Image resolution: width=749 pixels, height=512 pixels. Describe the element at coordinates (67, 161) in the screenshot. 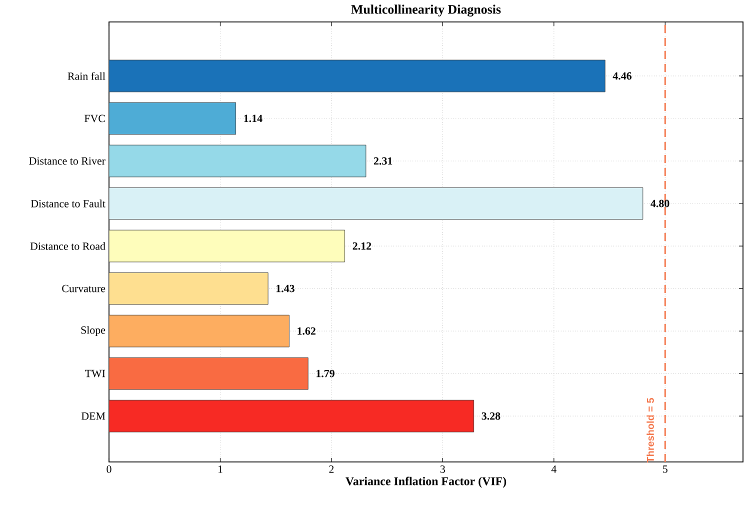

I see `y-tick-label: Distance to River` at that location.